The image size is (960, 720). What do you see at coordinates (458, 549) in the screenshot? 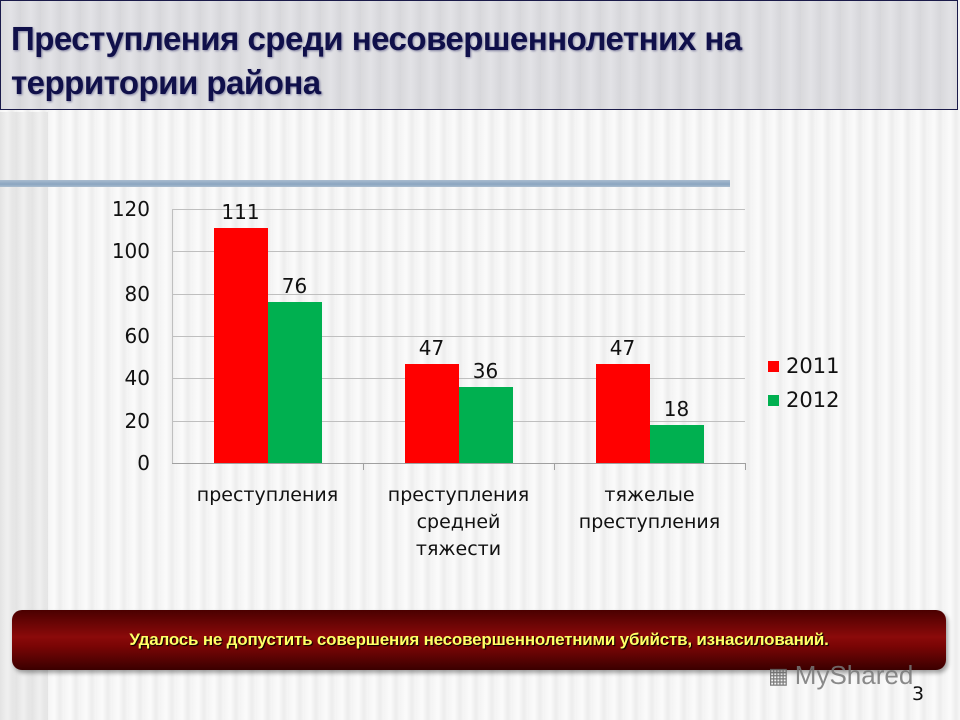
I see `category-label-line: тяжести` at bounding box center [458, 549].